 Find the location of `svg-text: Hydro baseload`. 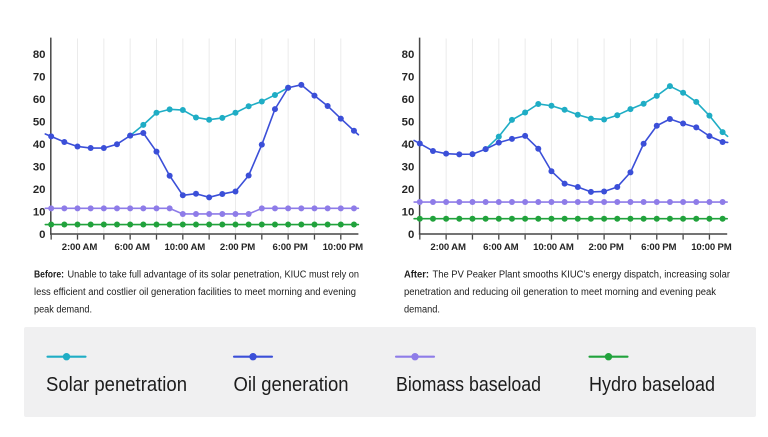

svg-text: Hydro baseload is located at coordinates (652, 385).